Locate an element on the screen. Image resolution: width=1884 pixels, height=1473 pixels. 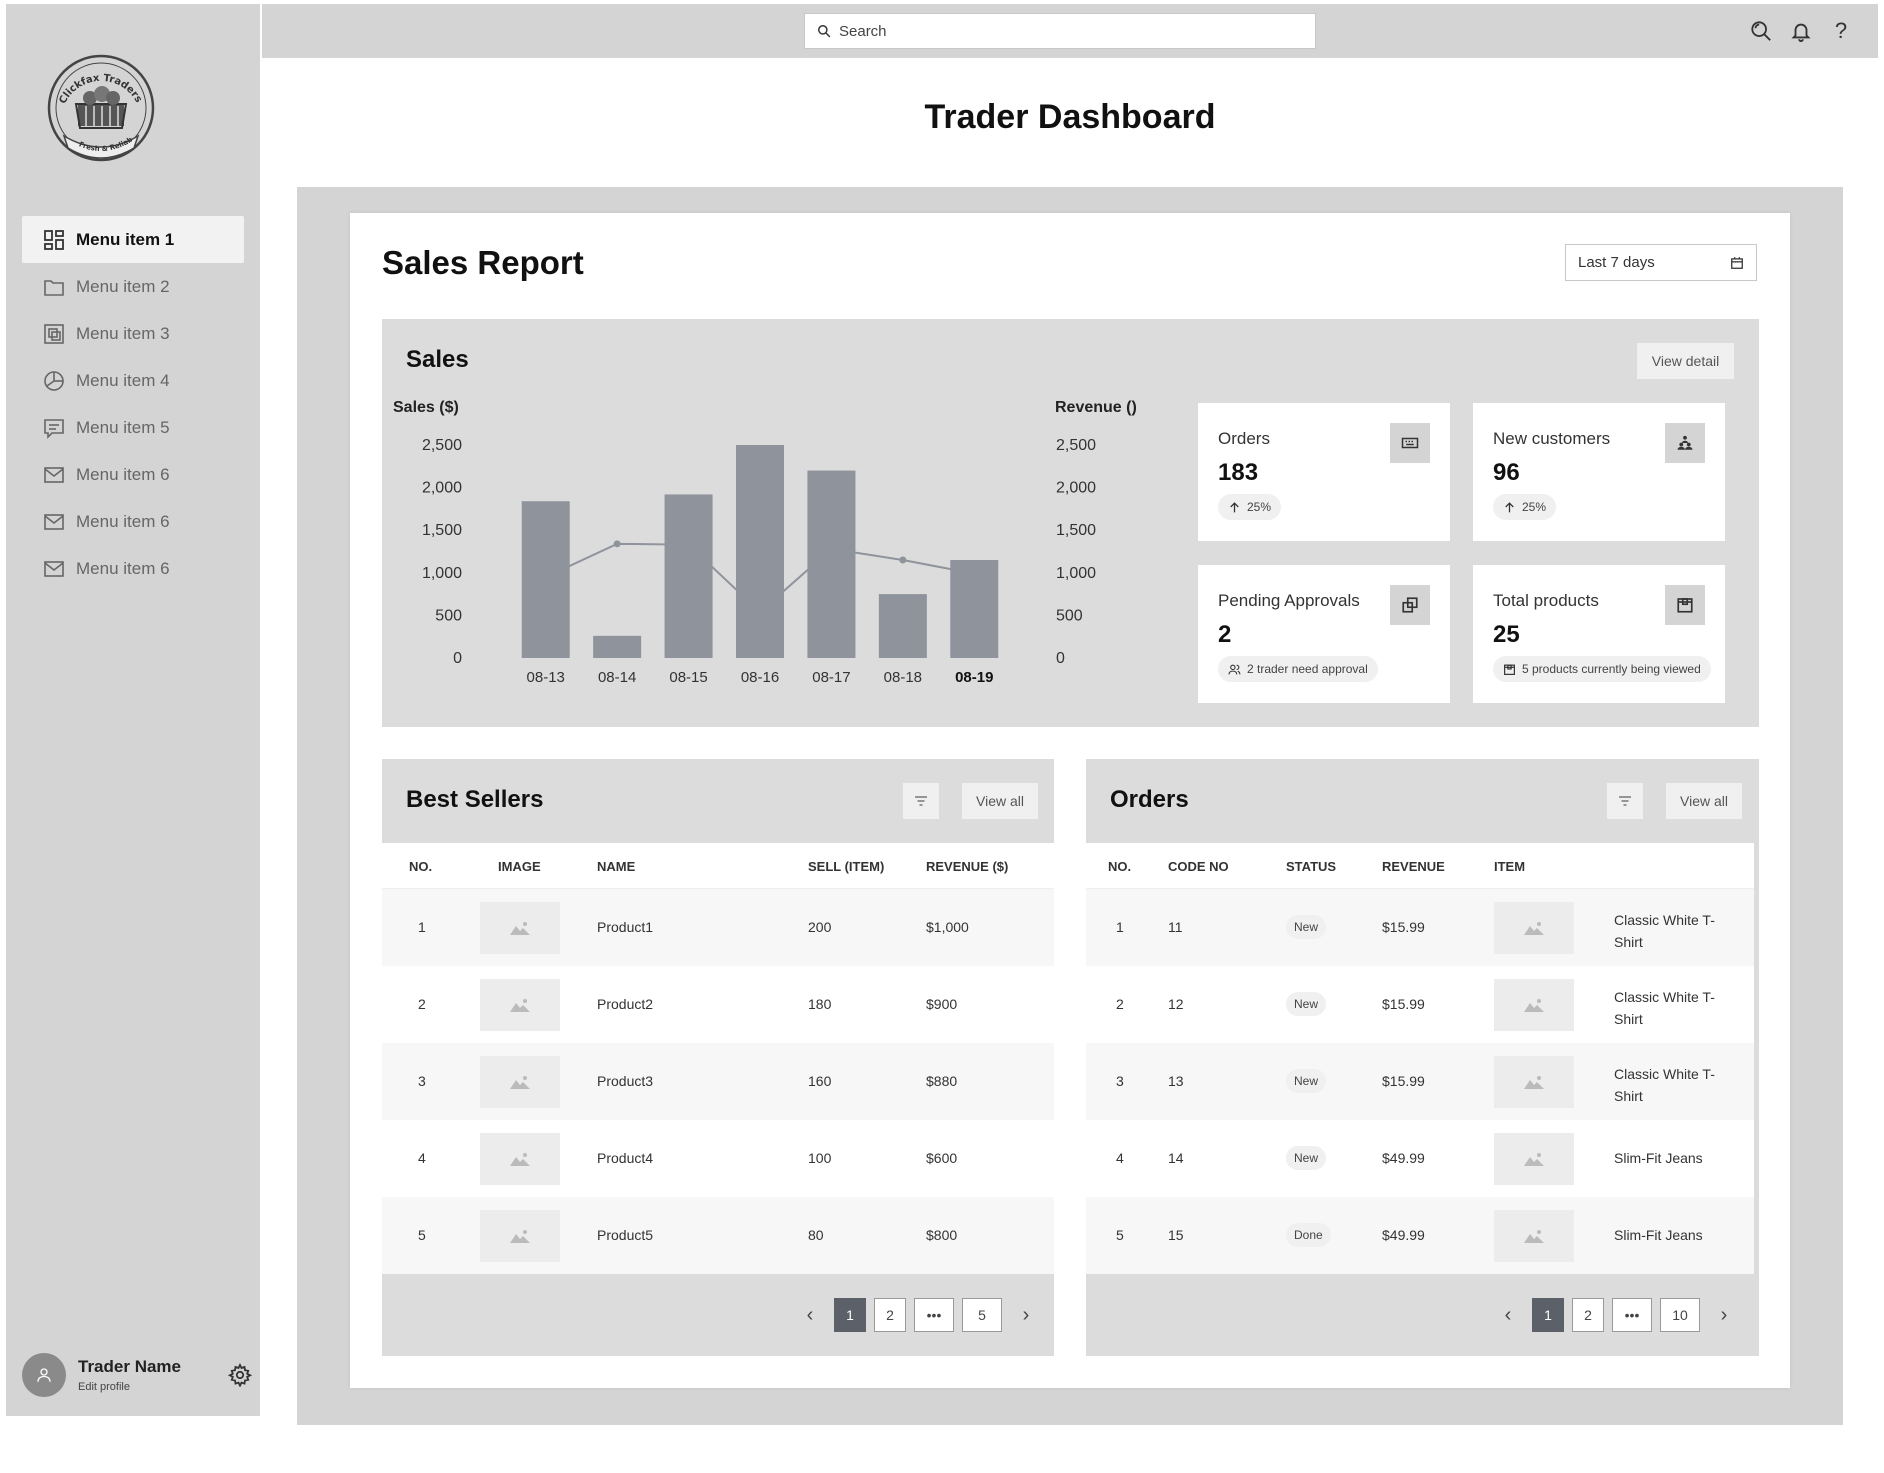
table-row: 5 Product5 80 $800 is located at coordinates (718, 1235).